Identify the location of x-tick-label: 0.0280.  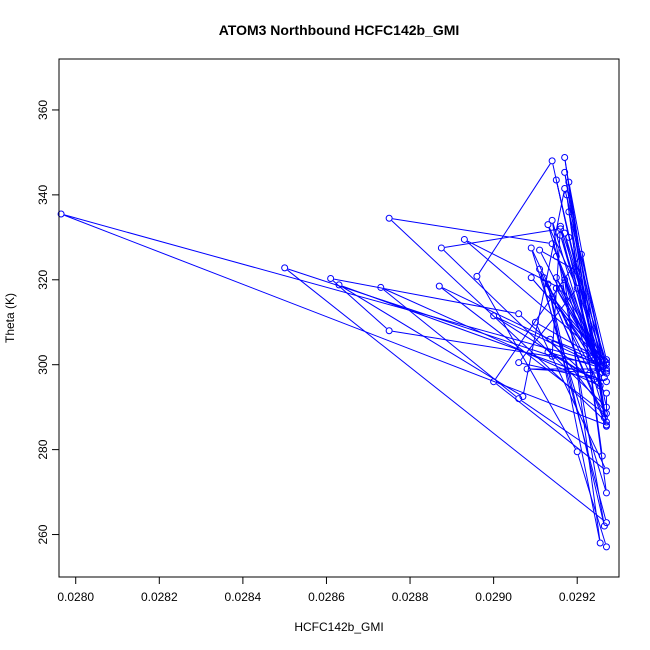
(75, 597).